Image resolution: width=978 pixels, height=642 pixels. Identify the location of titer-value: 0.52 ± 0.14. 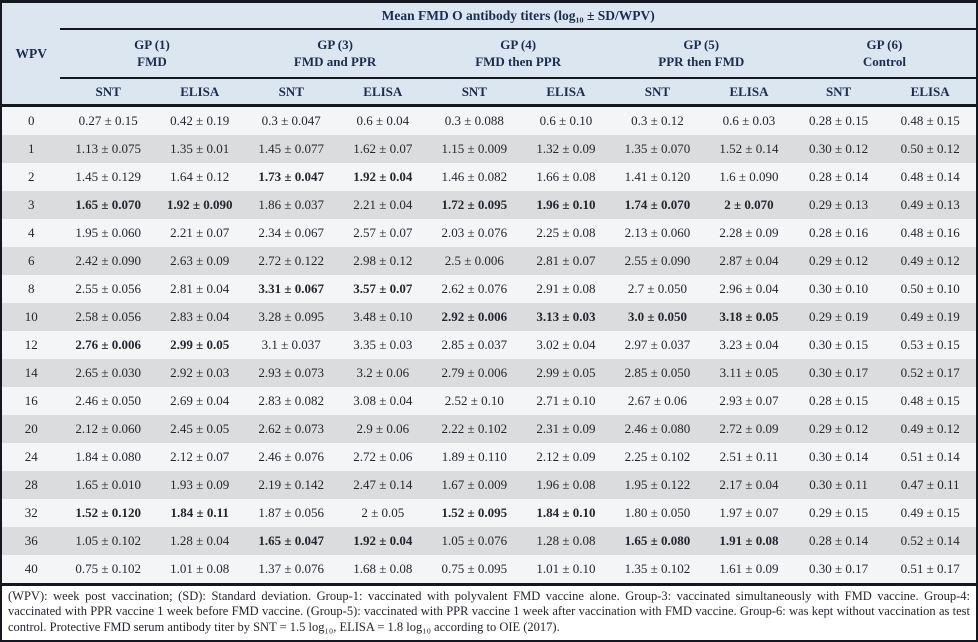
(930, 540).